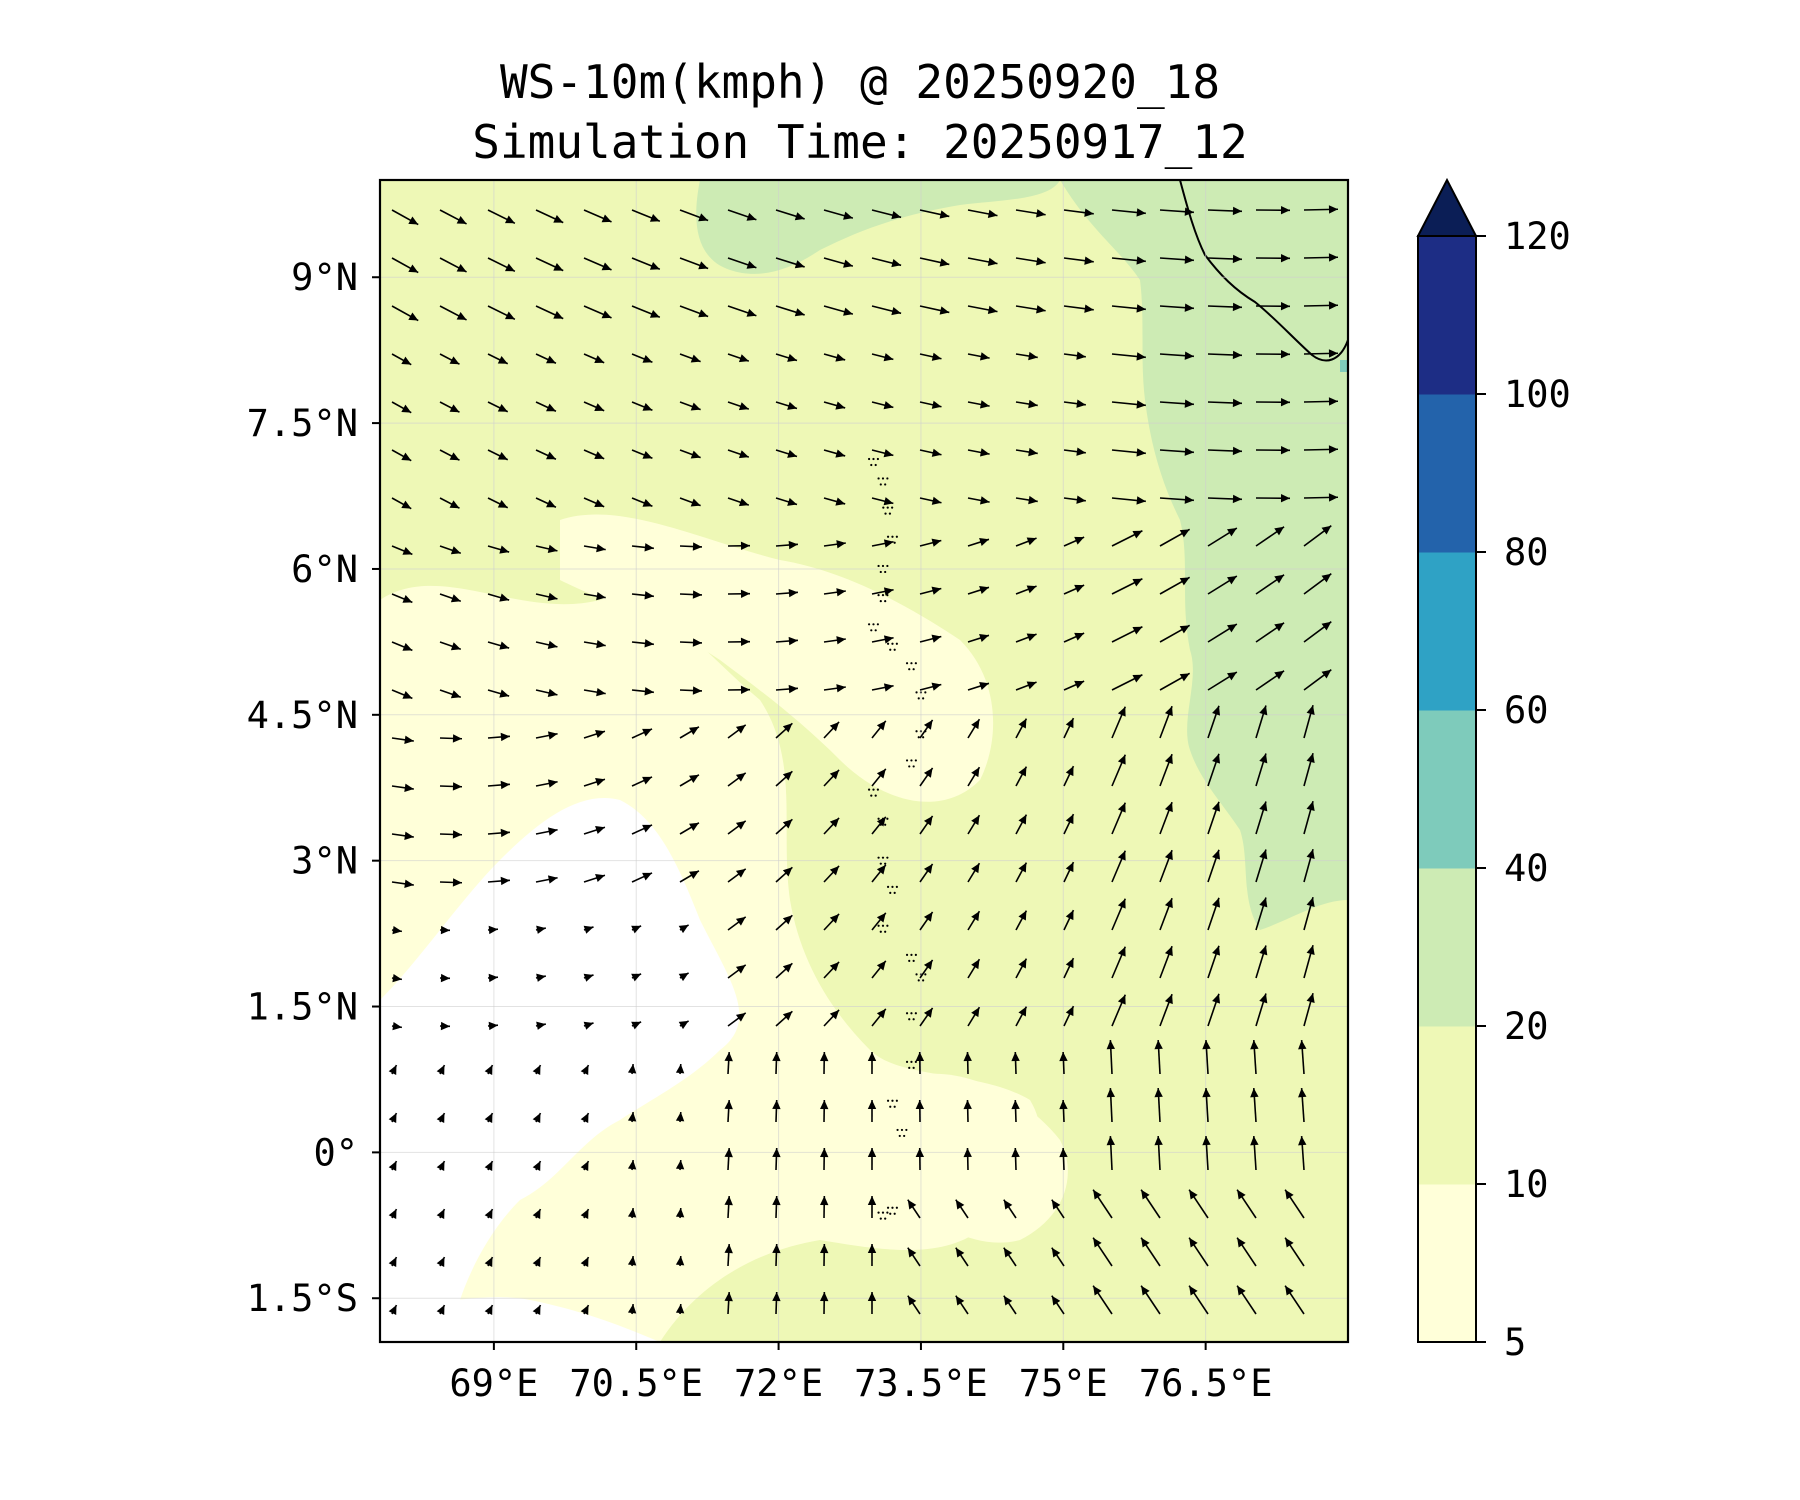  What do you see at coordinates (1344, 366) in the screenshot?
I see `band-40-60-spot` at bounding box center [1344, 366].